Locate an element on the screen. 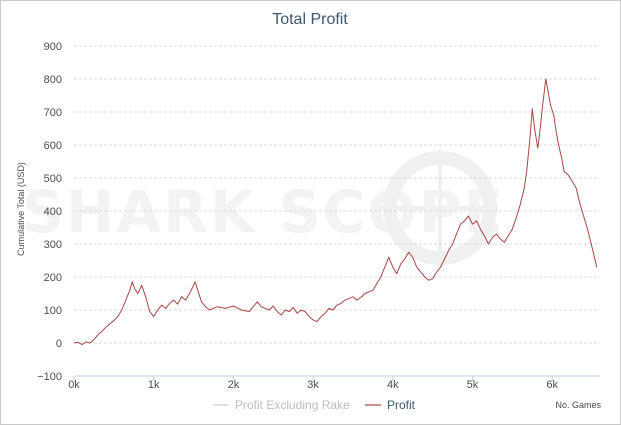 The image size is (621, 425). x-tick-label: 1k is located at coordinates (154, 385).